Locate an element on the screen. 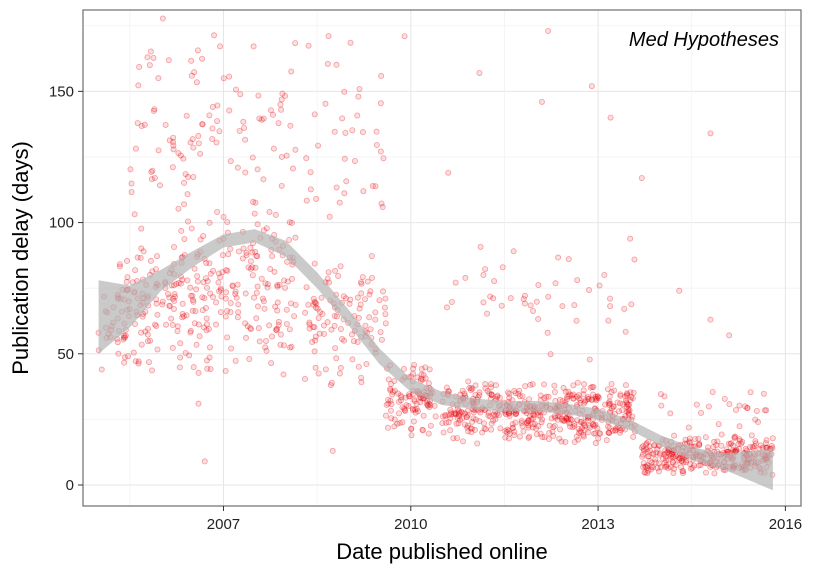  y-tick-label: 150 is located at coordinates (61, 91).